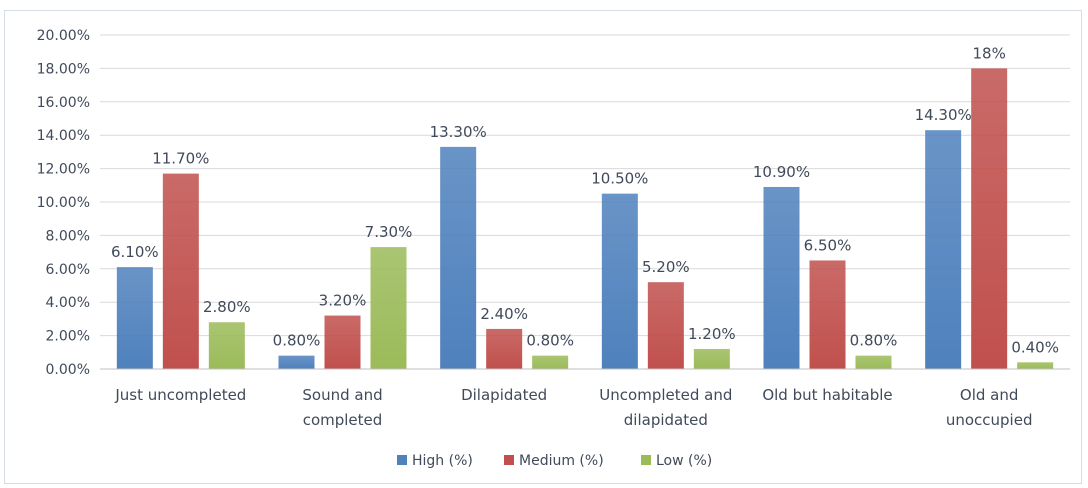 The image size is (1088, 488). What do you see at coordinates (943, 115) in the screenshot?
I see `data-label: 14.30%` at bounding box center [943, 115].